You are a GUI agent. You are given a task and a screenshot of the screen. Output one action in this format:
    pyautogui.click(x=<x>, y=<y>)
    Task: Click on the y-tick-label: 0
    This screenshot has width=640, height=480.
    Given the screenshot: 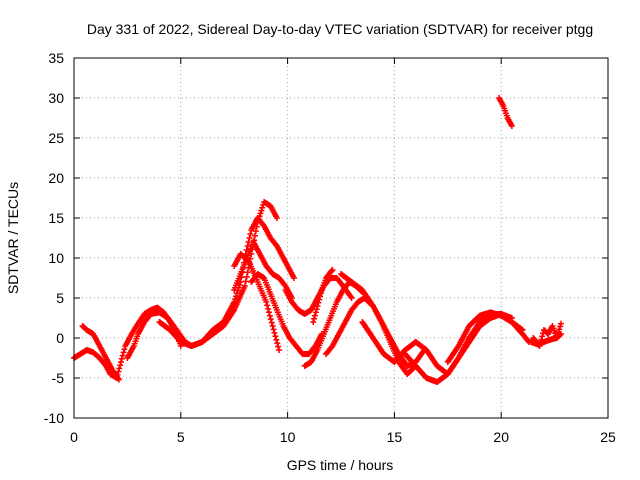 What is the action you would take?
    pyautogui.click(x=60, y=338)
    